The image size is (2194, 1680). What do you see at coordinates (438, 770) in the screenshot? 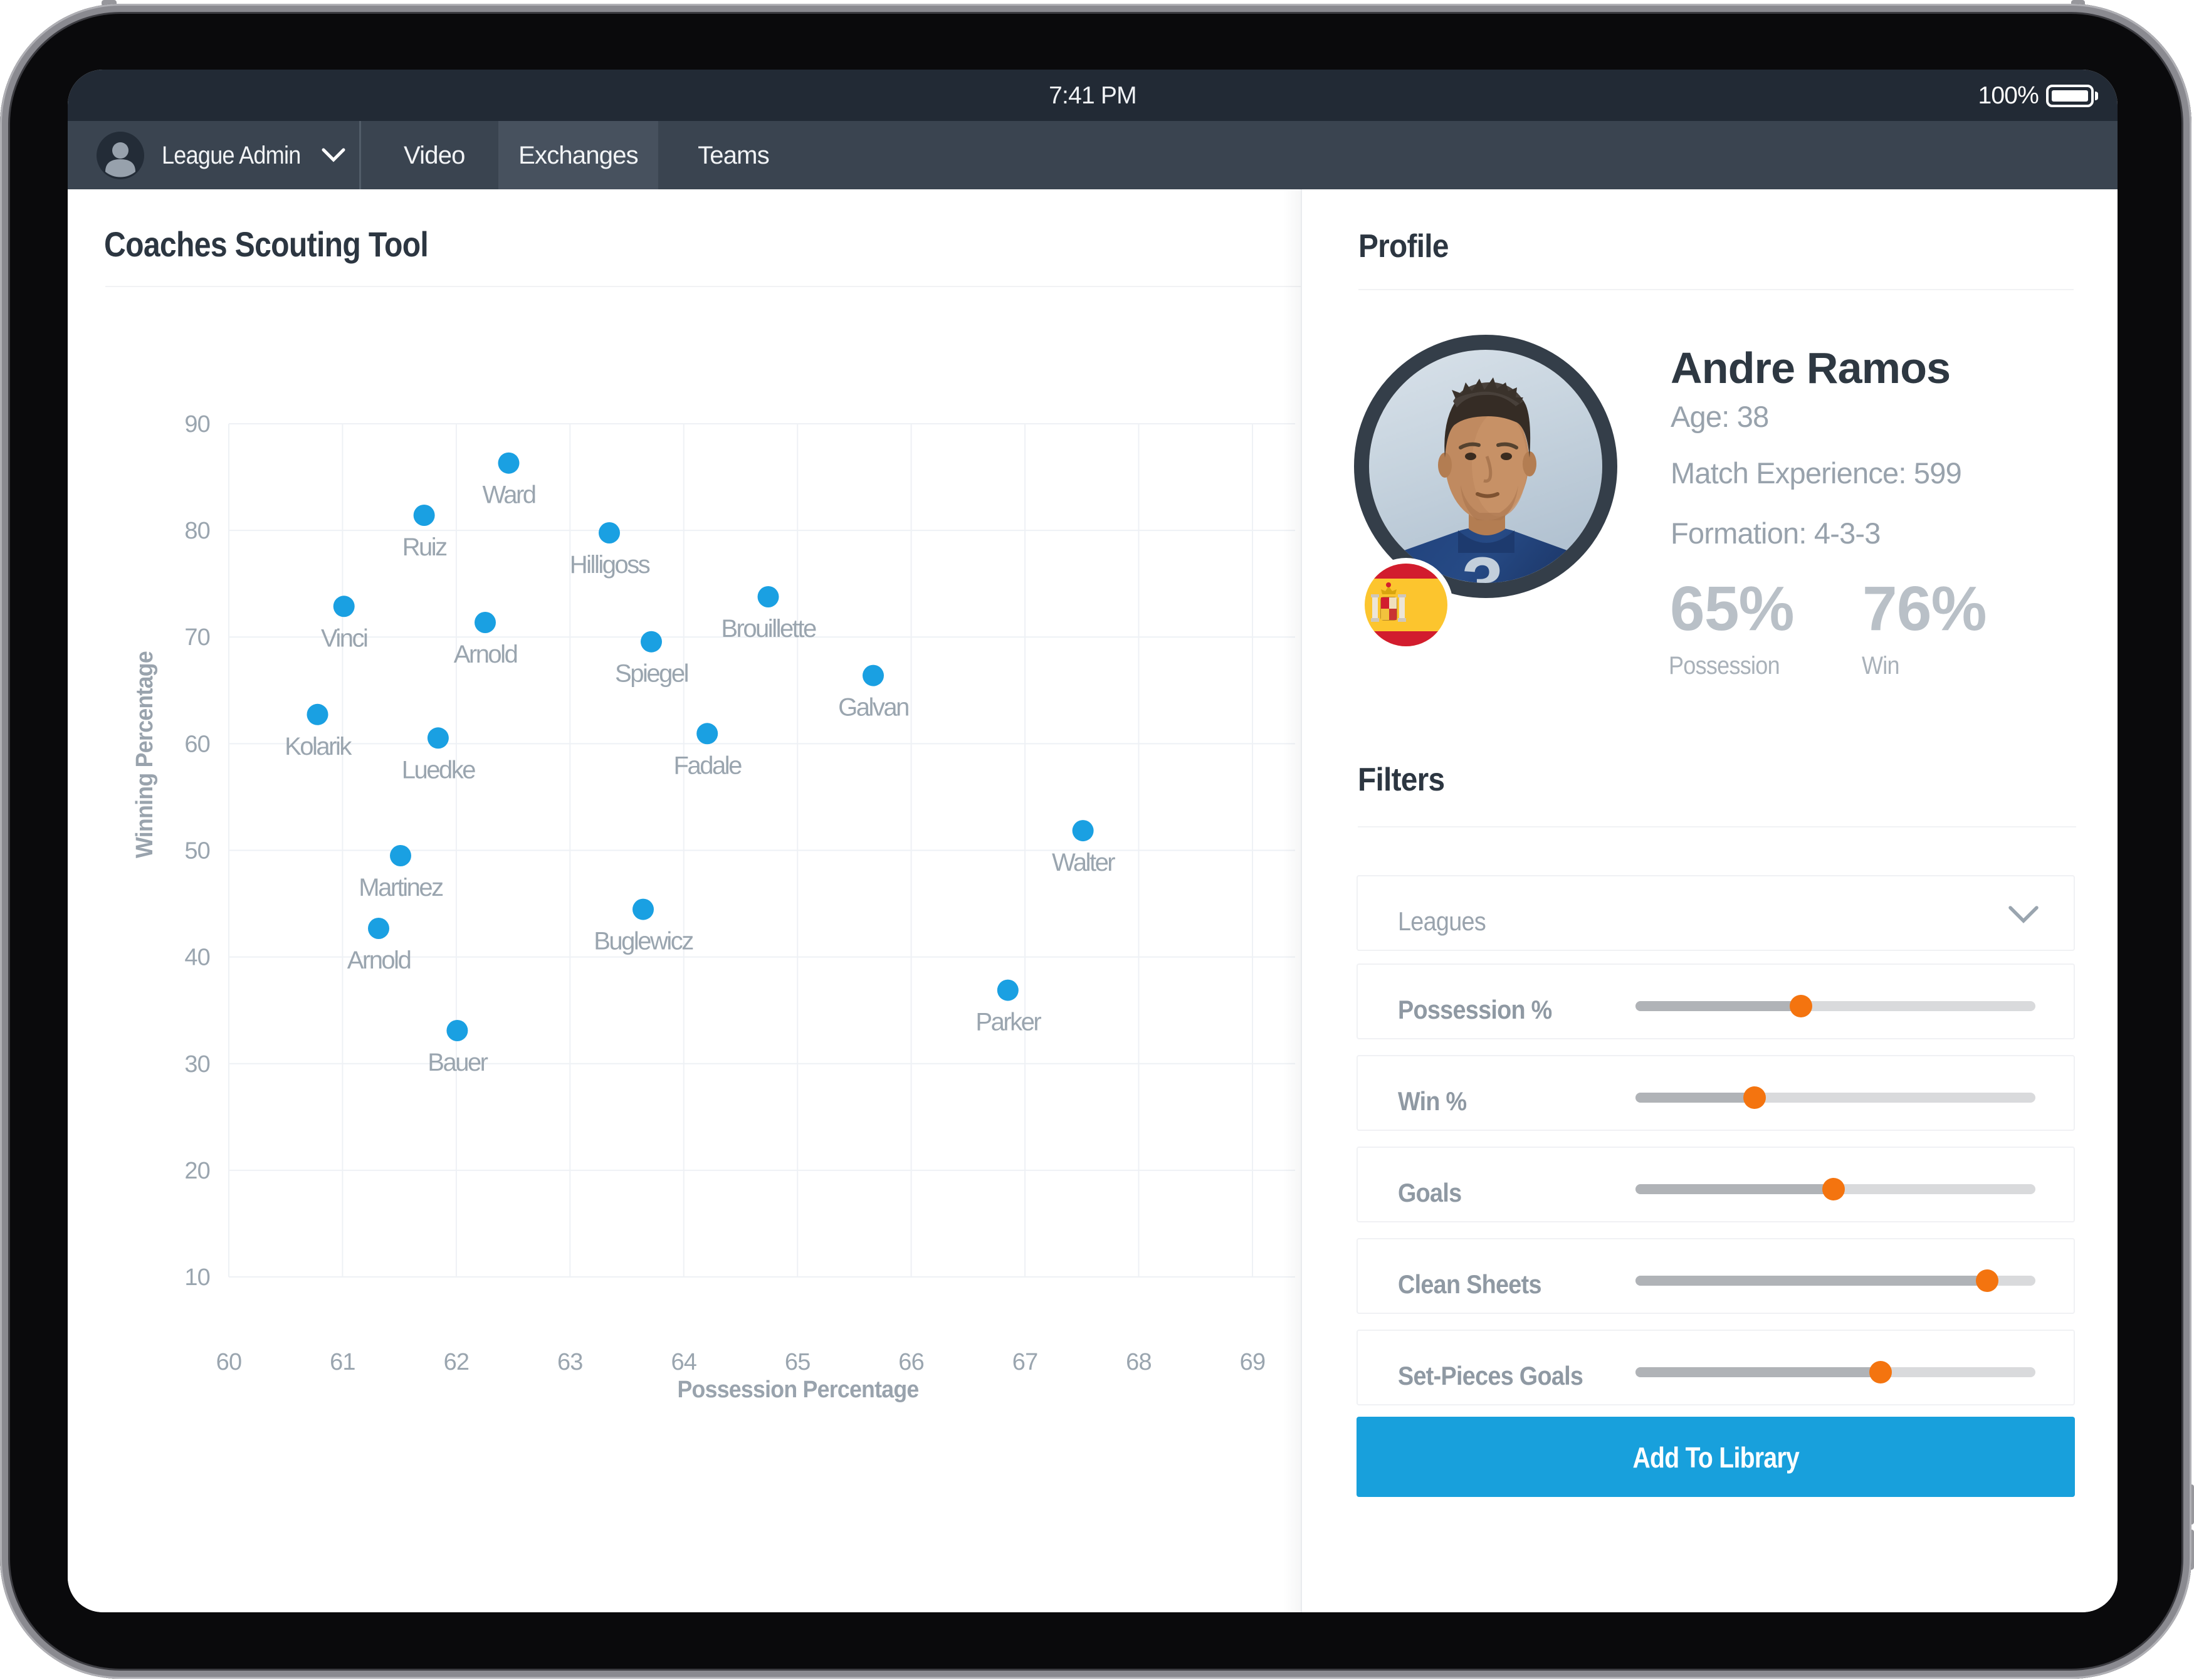
I see `svg-text: Luedke` at bounding box center [438, 770].